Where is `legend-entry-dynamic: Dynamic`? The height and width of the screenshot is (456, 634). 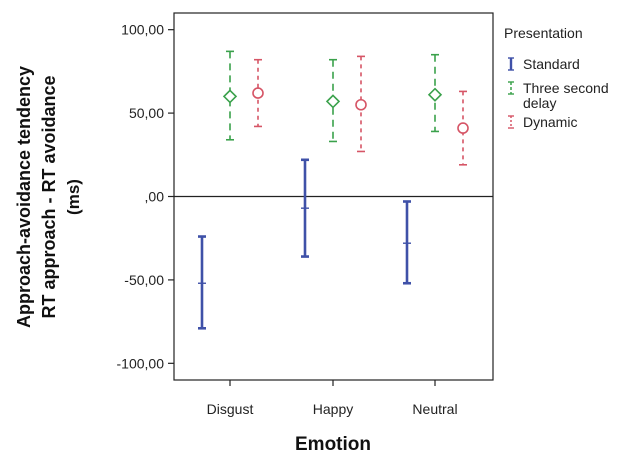 legend-entry-dynamic: Dynamic is located at coordinates (542, 122).